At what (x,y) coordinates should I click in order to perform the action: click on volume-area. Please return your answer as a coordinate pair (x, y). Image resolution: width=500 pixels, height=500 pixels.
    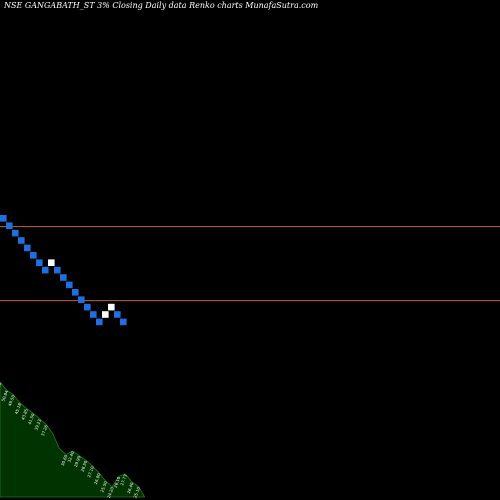
    Looking at the image, I should click on (73, 439).